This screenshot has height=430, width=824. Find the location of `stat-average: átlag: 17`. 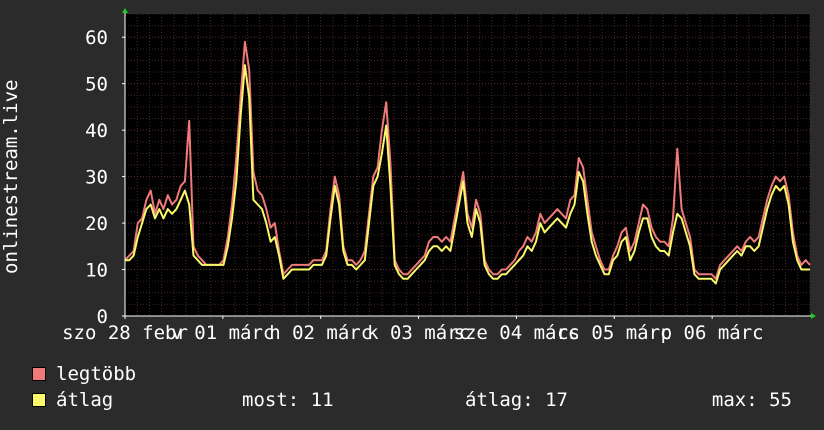

stat-average: átlag: 17 is located at coordinates (516, 400).